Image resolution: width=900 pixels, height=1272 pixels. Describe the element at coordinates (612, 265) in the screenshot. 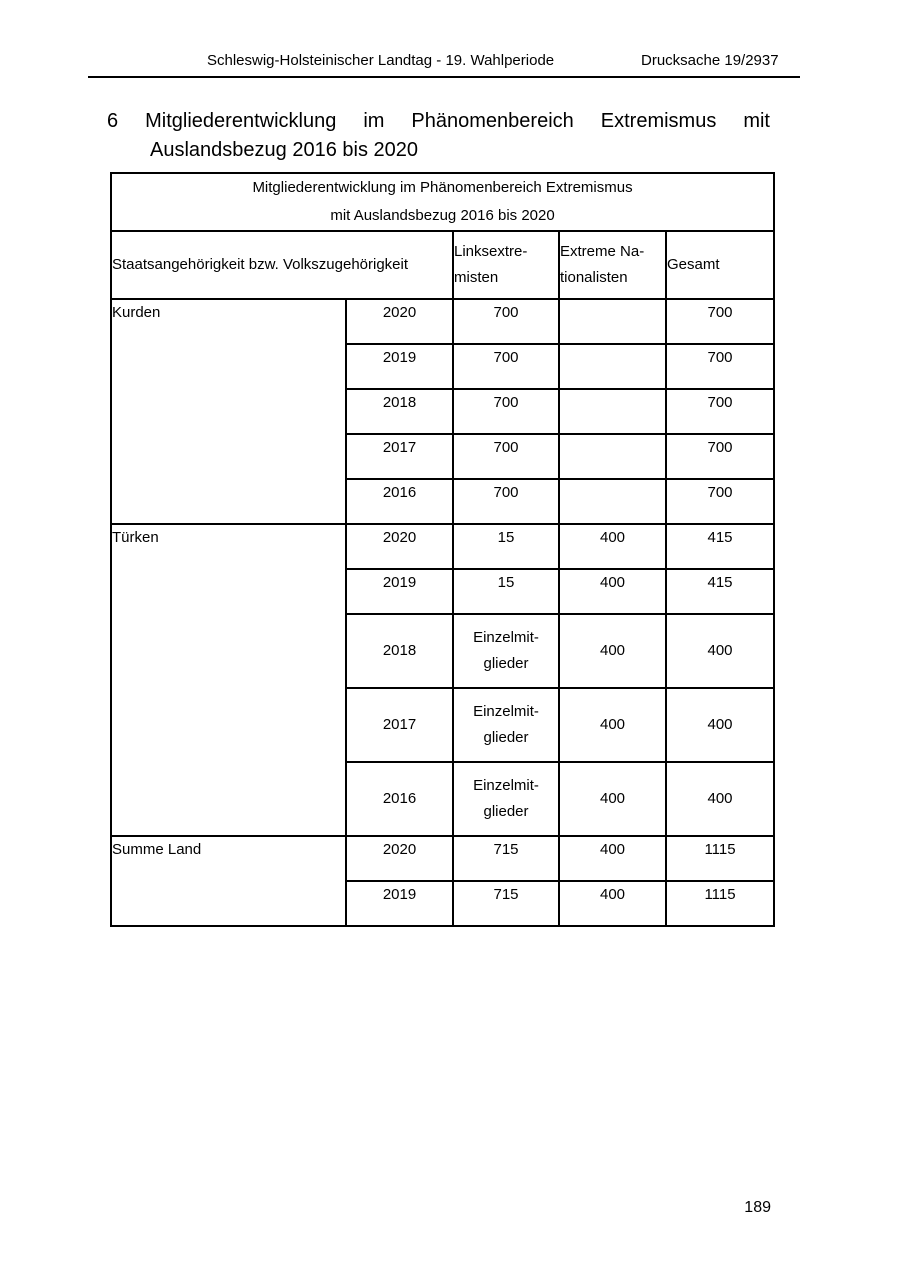

I see `column-header-extreme-nationalisten: Extreme Na- tionalisten` at that location.